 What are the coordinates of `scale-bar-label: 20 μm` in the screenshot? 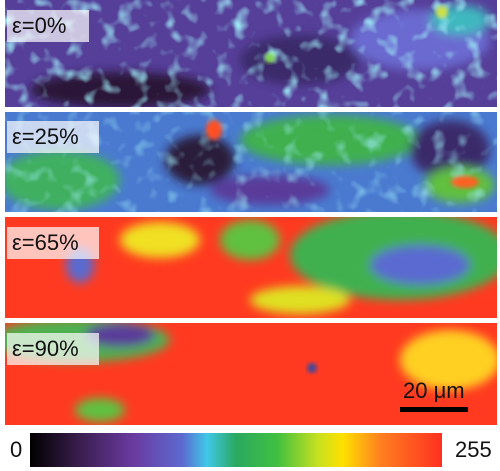 It's located at (434, 390).